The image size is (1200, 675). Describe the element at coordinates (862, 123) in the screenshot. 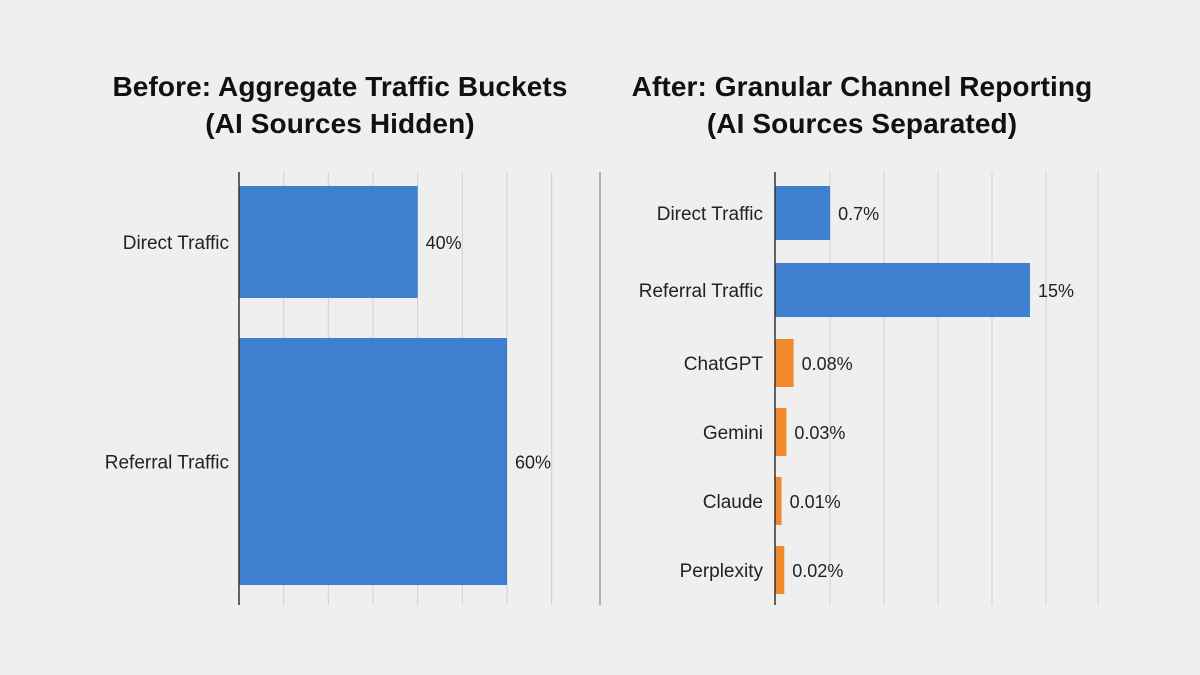

I see `chart-title-line-2: (AI Sources Separated)` at that location.